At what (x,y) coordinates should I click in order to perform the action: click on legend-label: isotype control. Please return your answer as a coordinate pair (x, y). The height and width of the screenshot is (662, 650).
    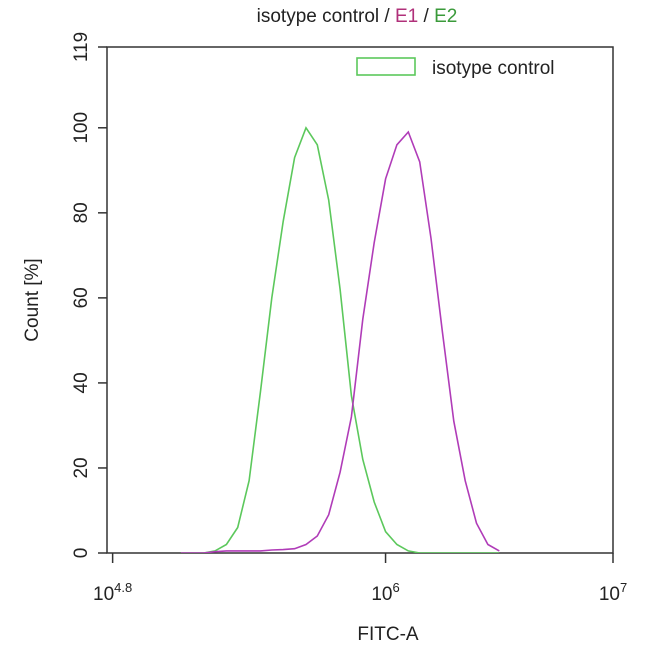
    Looking at the image, I should click on (493, 68).